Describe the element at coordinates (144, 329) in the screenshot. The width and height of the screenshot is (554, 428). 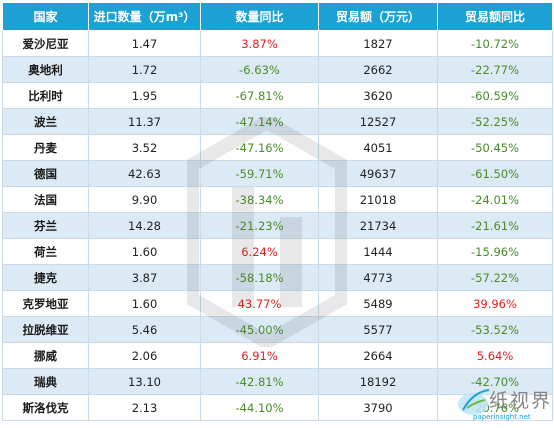
I see `import-quantity-cell: 5.46` at that location.